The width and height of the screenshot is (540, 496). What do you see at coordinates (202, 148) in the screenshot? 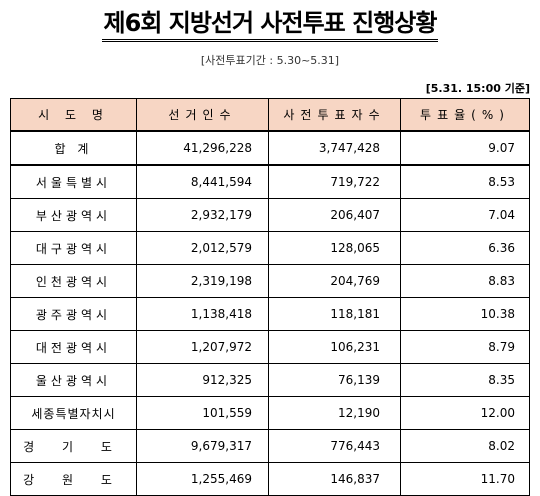
I see `electors-count: 41,296,228` at bounding box center [202, 148].